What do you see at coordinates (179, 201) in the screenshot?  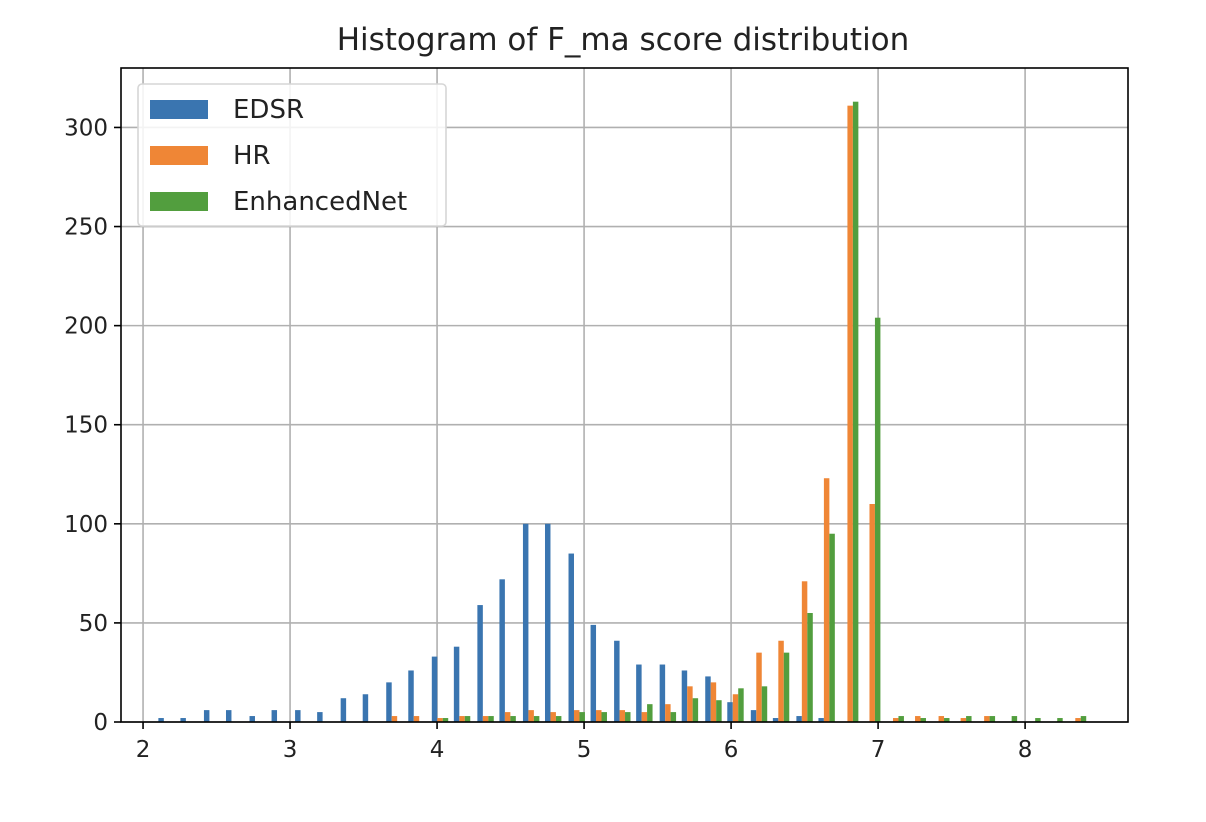 I see `legend-swatch-enhancednet` at bounding box center [179, 201].